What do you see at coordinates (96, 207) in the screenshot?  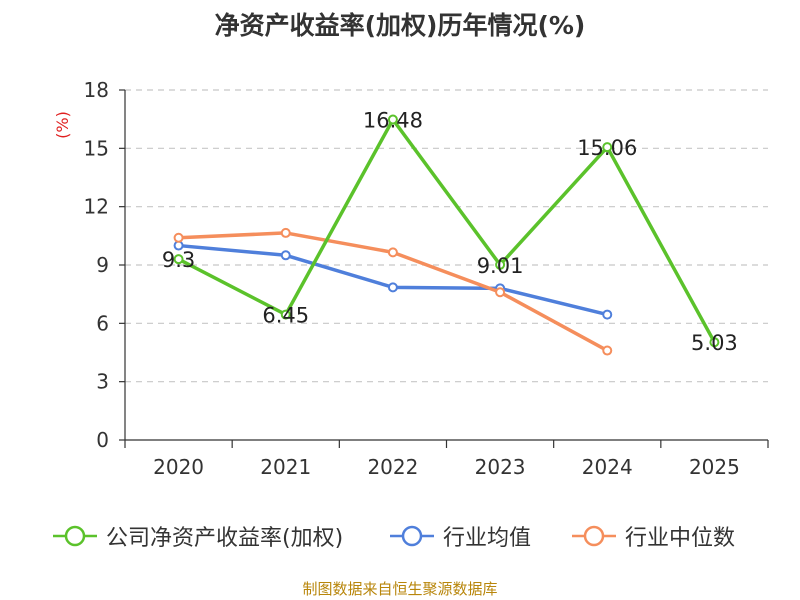 I see `y-tick-label: 12` at bounding box center [96, 207].